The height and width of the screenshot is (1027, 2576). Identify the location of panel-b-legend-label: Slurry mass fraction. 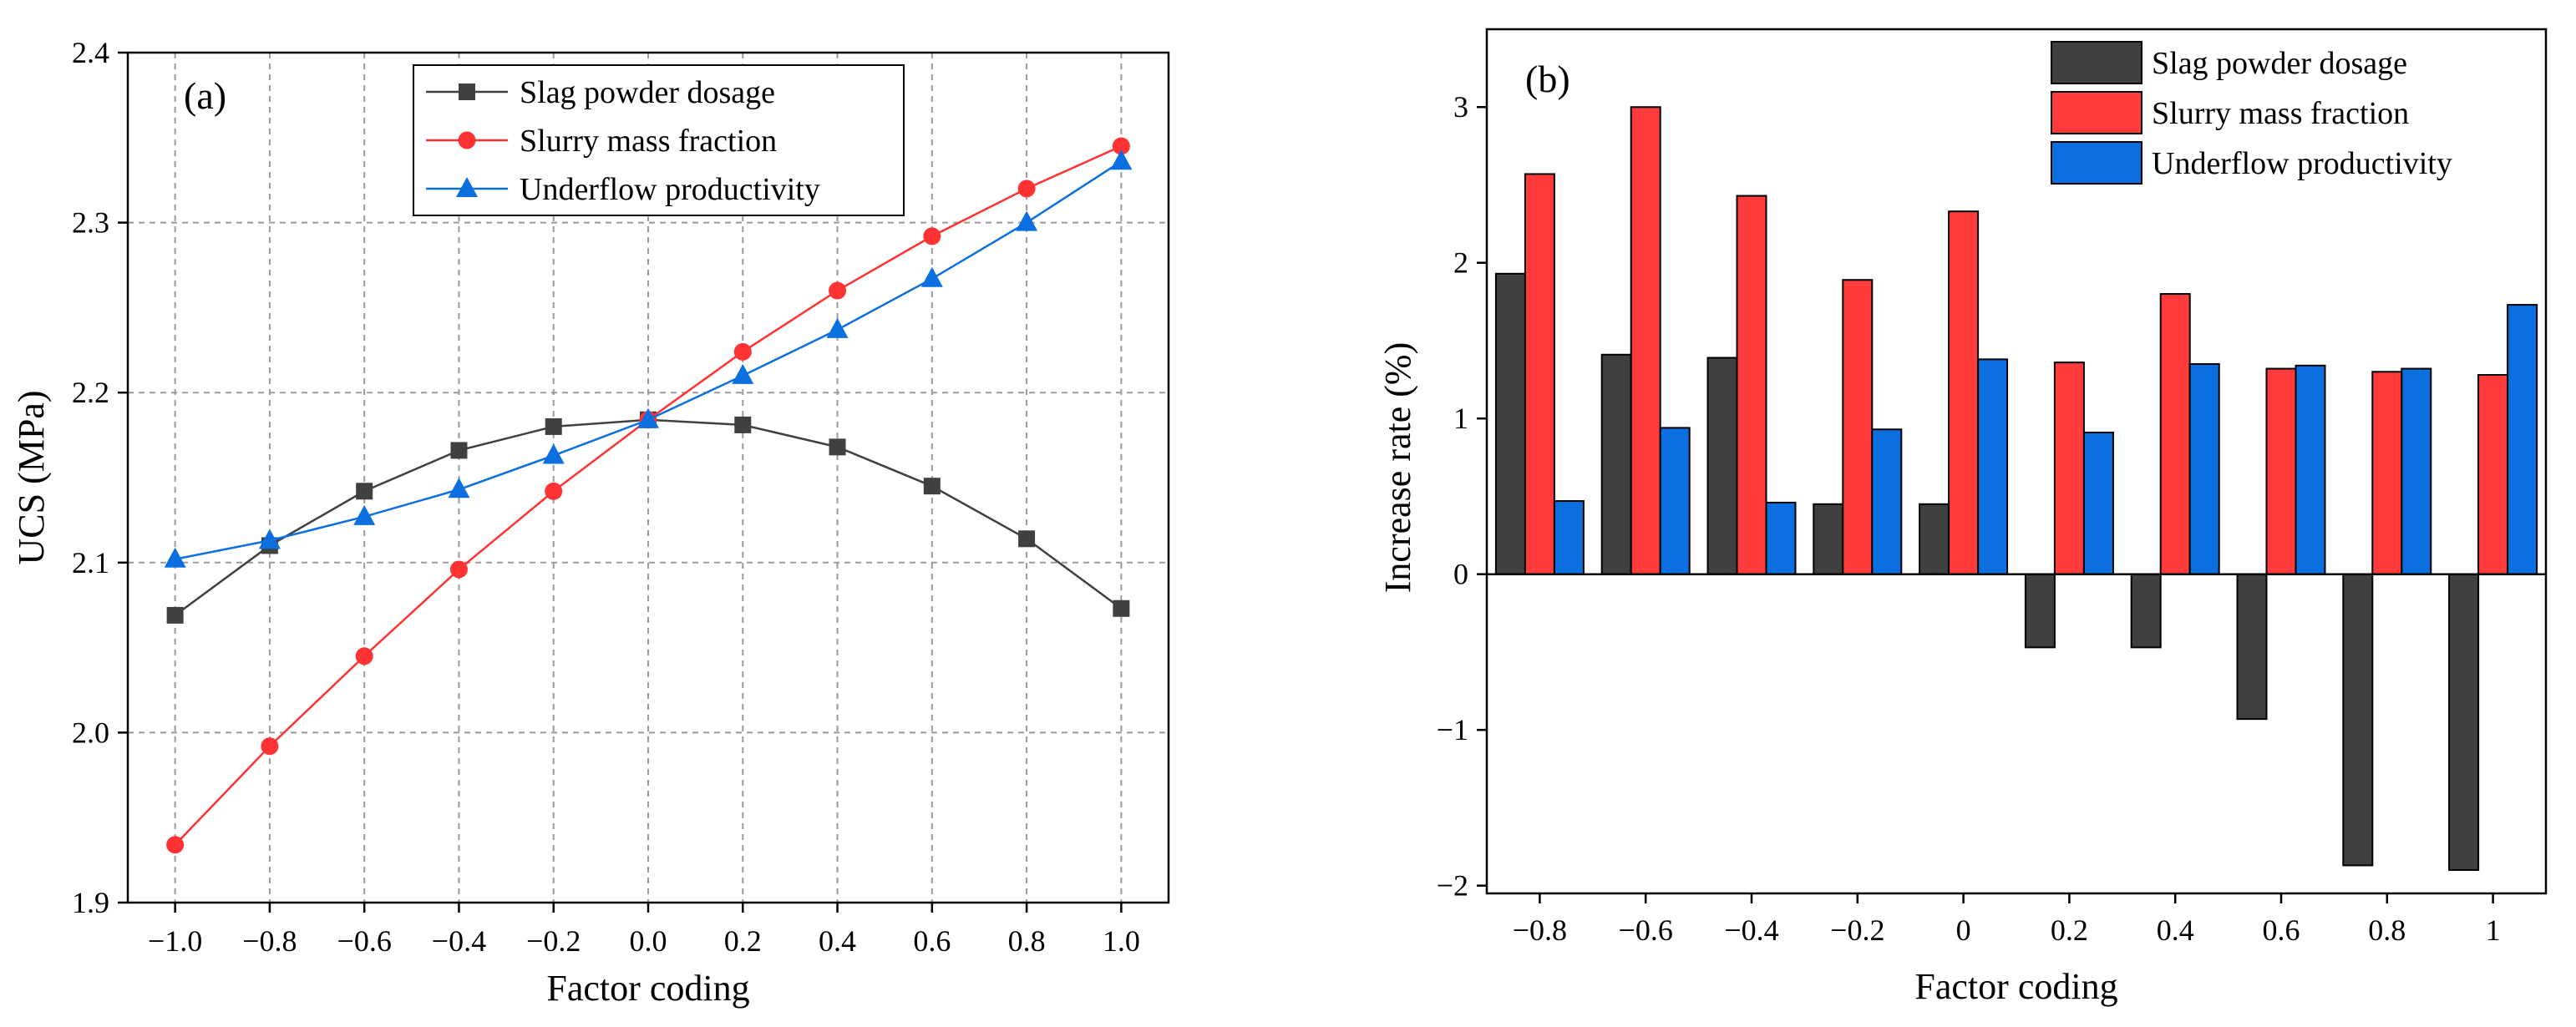
(2280, 113).